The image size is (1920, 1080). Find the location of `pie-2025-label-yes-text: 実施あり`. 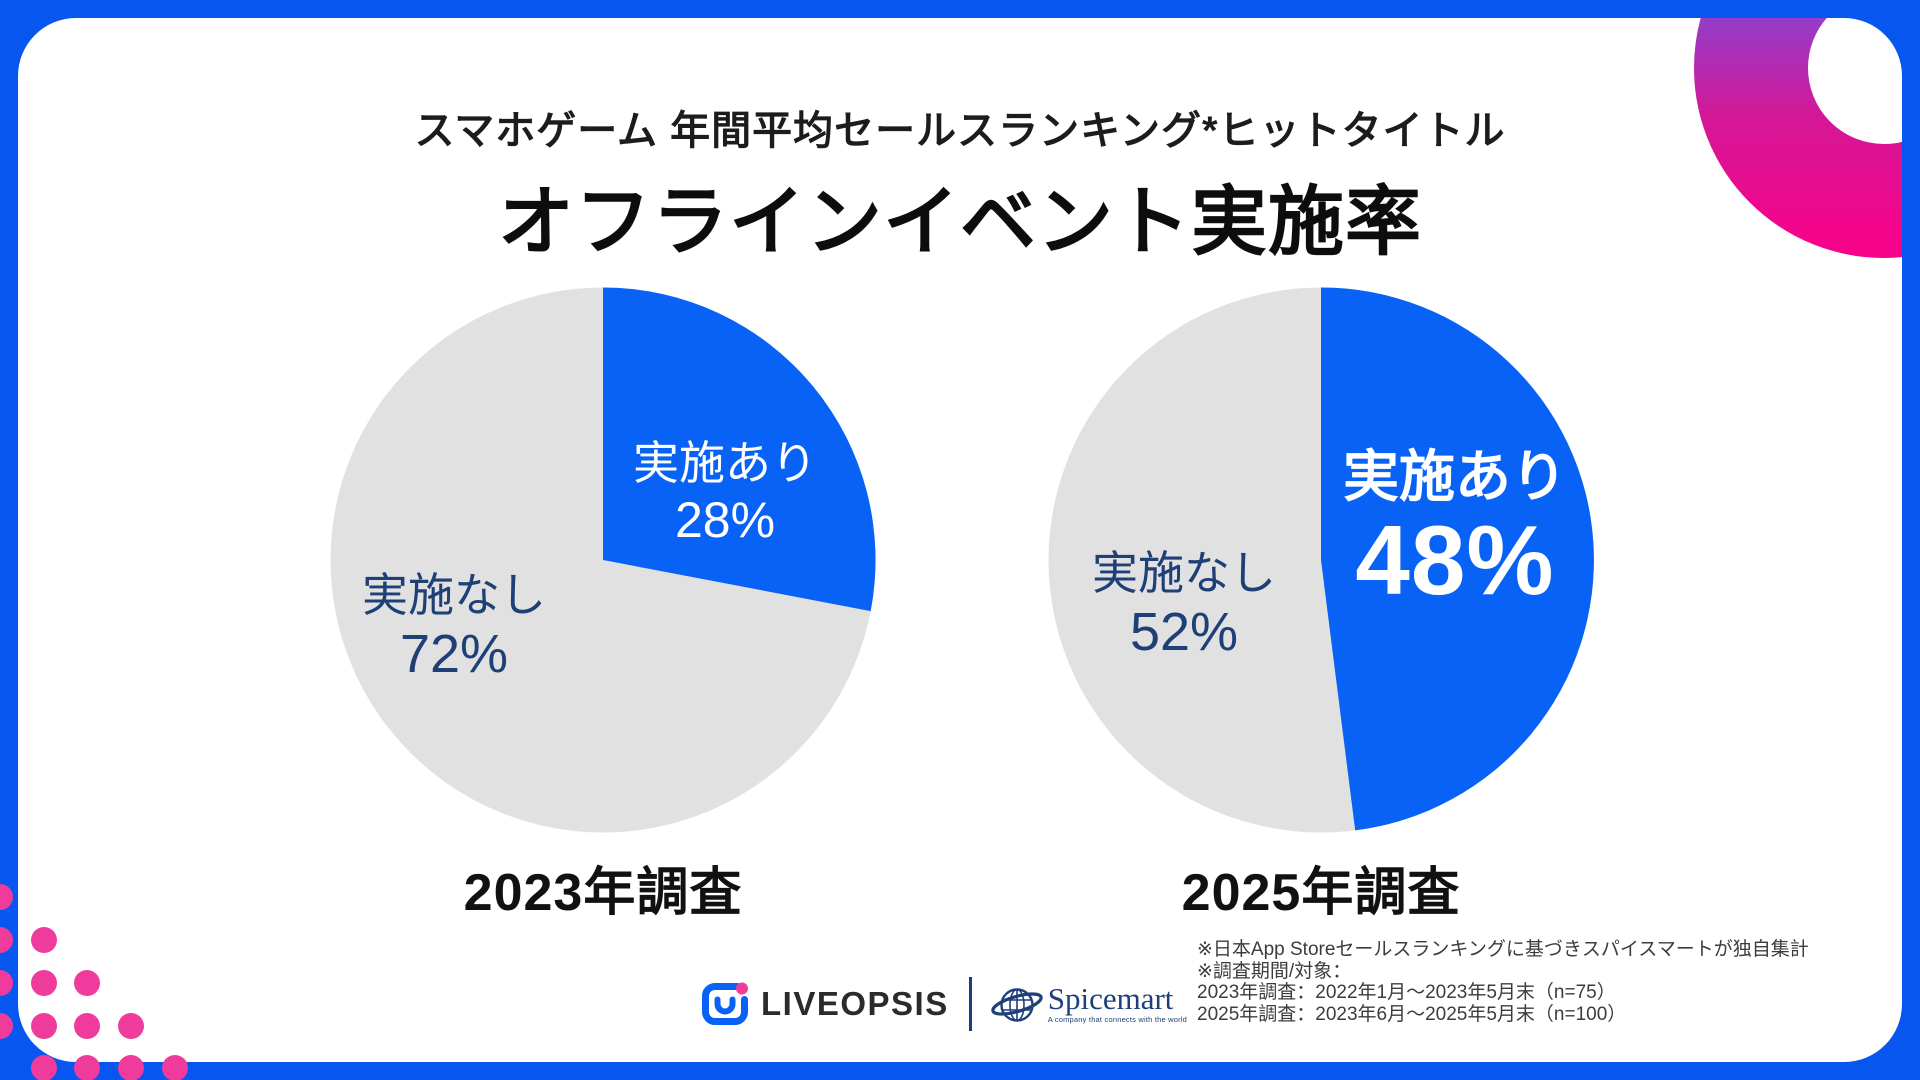

pie-2025-label-yes-text: 実施あり is located at coordinates (1455, 476).